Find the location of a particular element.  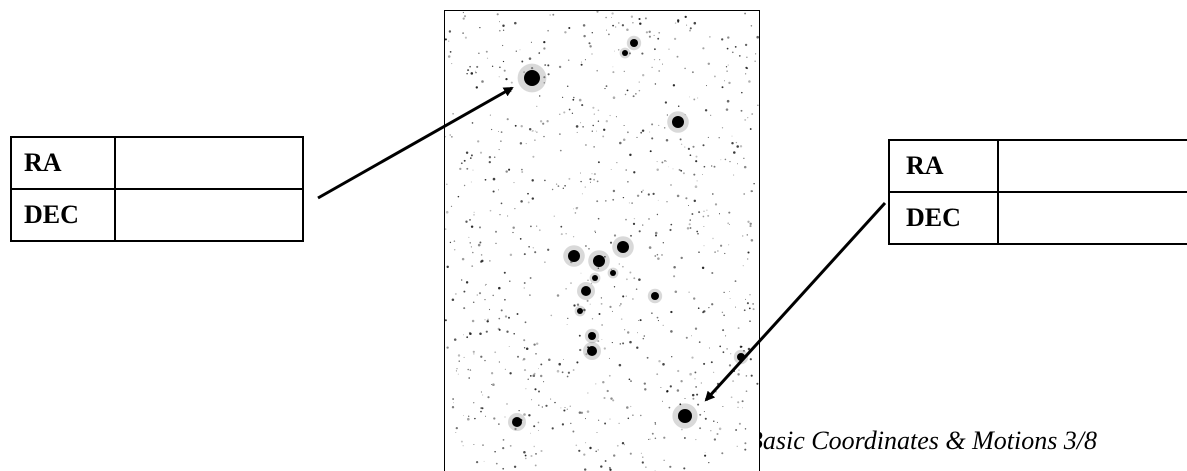

footer-mask is located at coordinates (753, 446).